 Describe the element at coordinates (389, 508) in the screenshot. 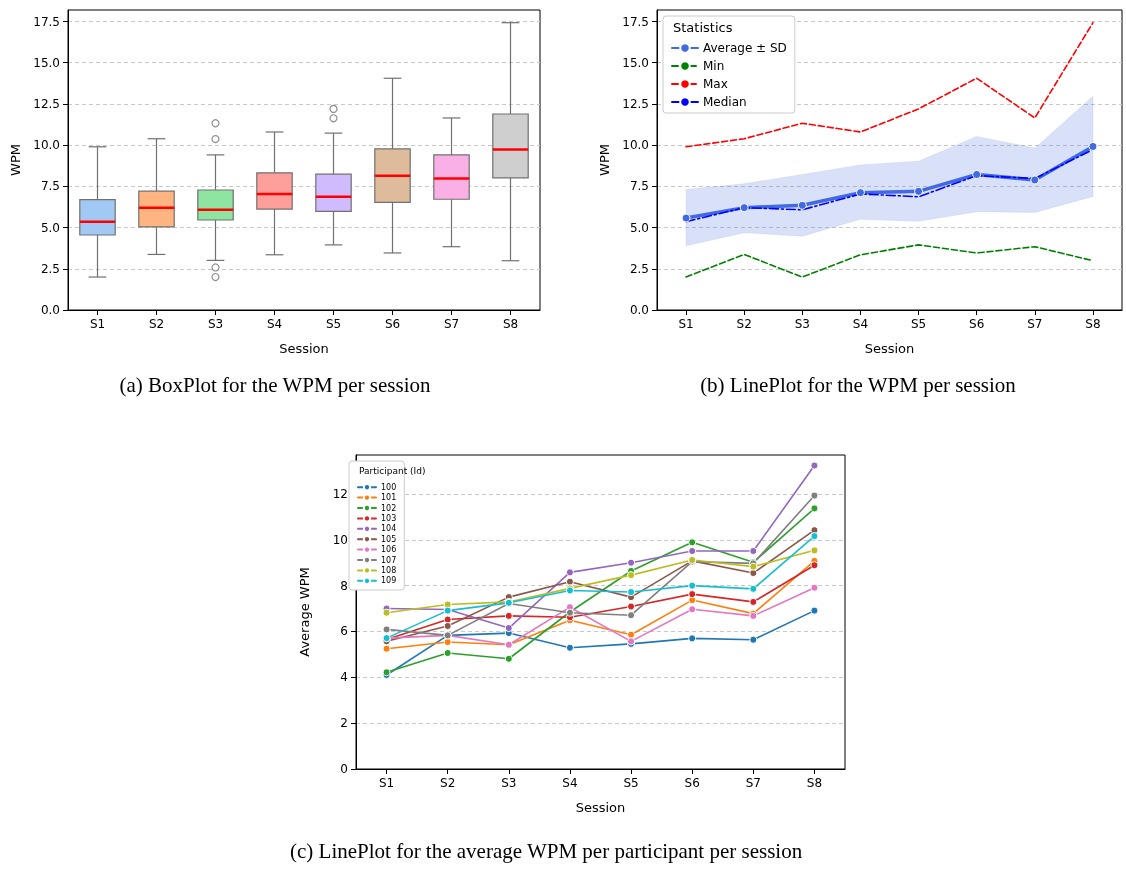

I see `legend-label: 102` at that location.